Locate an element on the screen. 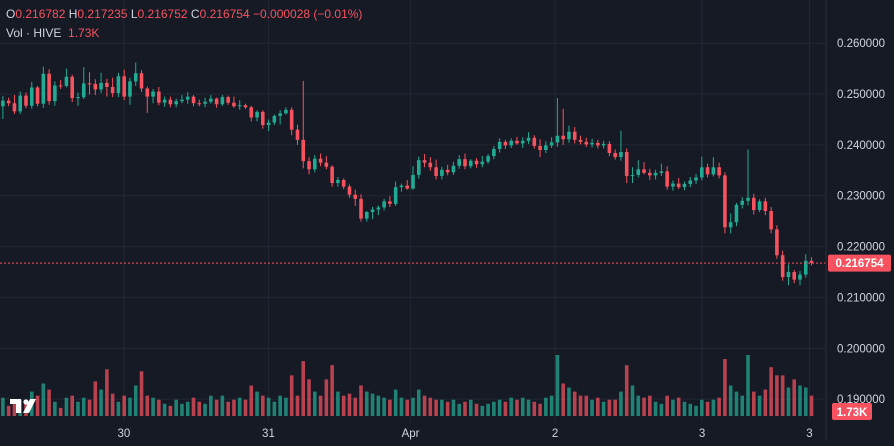 This screenshot has width=894, height=446. time-axis: 30 31 Apr 2 3 3 is located at coordinates (465, 434).